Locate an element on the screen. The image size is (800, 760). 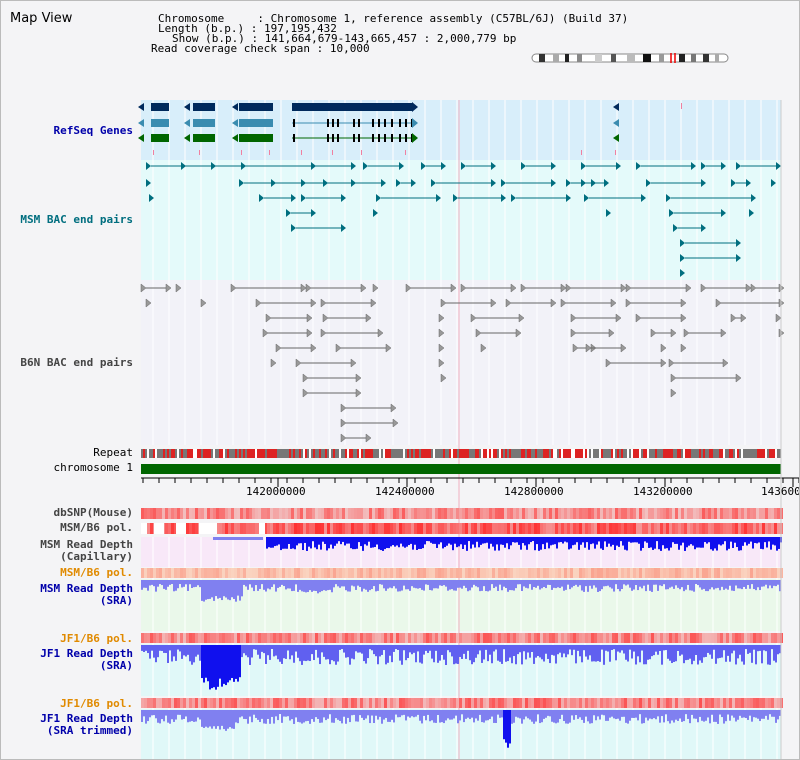
track-label-msm-depth-capillary-1: MSM Read Depth is located at coordinates (86, 544).